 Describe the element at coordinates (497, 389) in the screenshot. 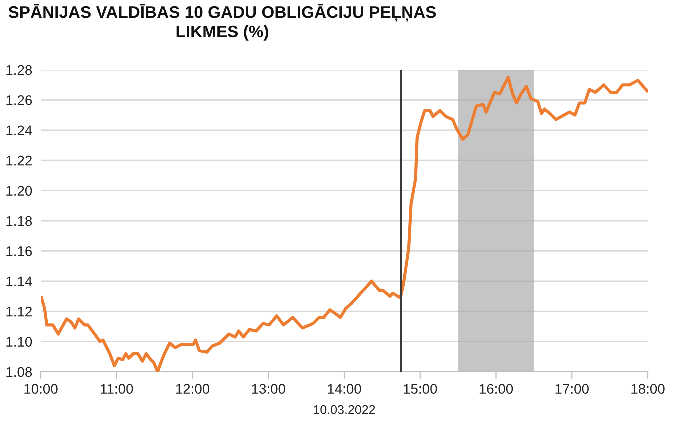

I see `x-tick-label: 16:00` at that location.